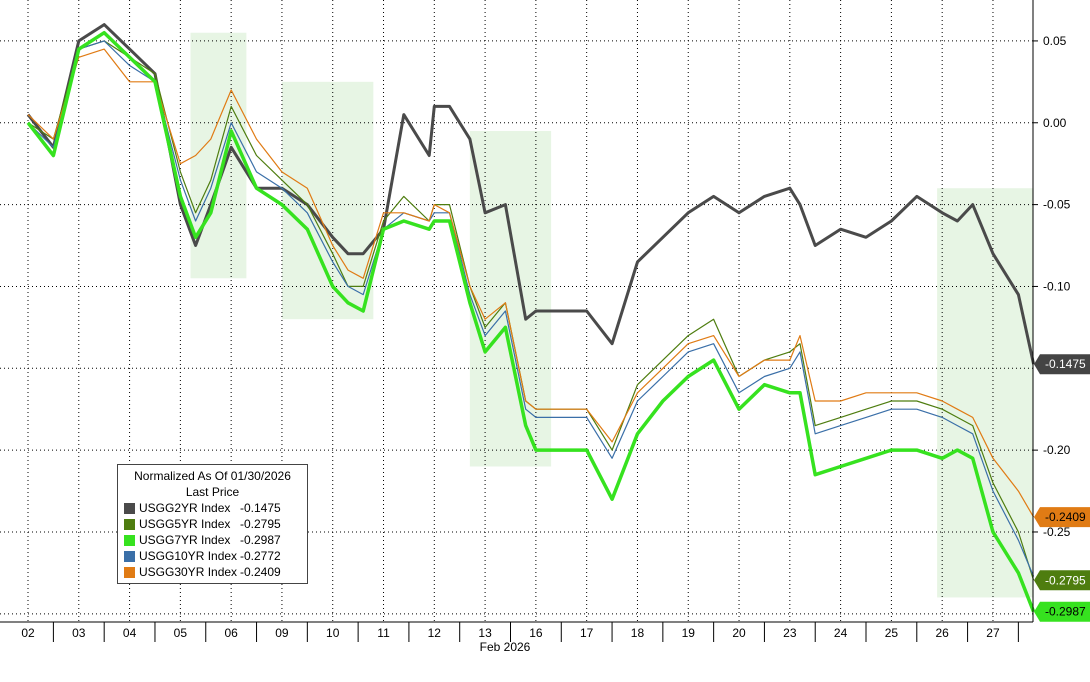 The height and width of the screenshot is (682, 1090). What do you see at coordinates (1065, 612) in the screenshot?
I see `last-value-text: -0.2987` at bounding box center [1065, 612].